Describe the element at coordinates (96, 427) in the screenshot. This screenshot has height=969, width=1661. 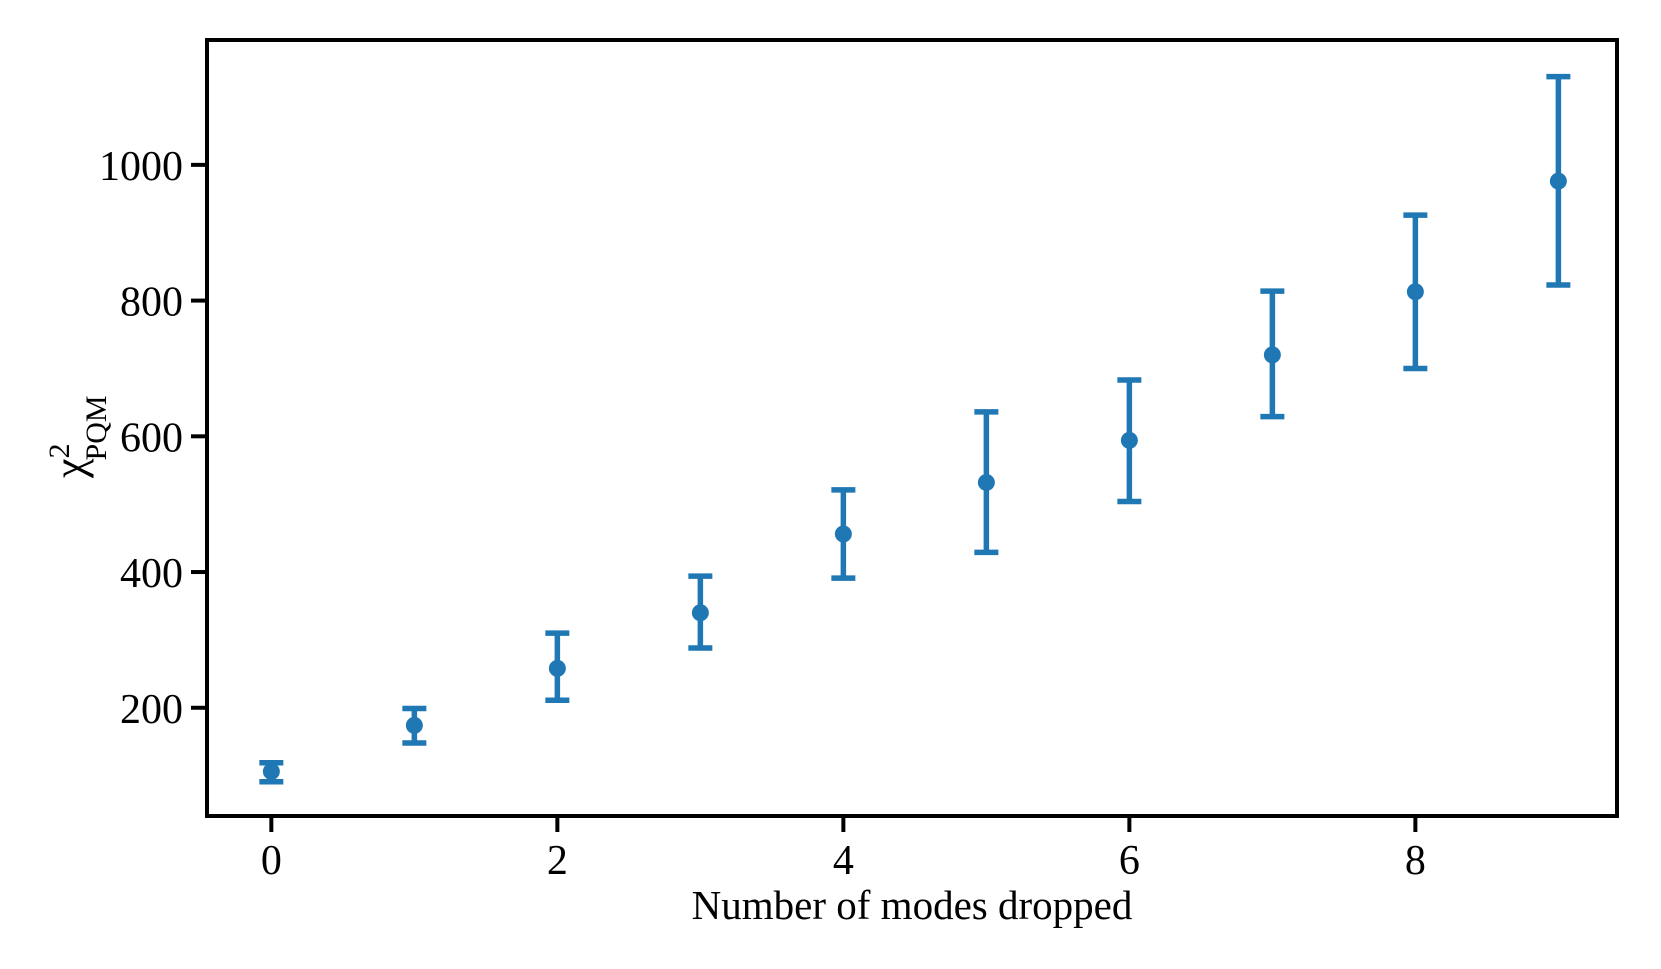
I see `ylabel-subscript: PQM` at that location.